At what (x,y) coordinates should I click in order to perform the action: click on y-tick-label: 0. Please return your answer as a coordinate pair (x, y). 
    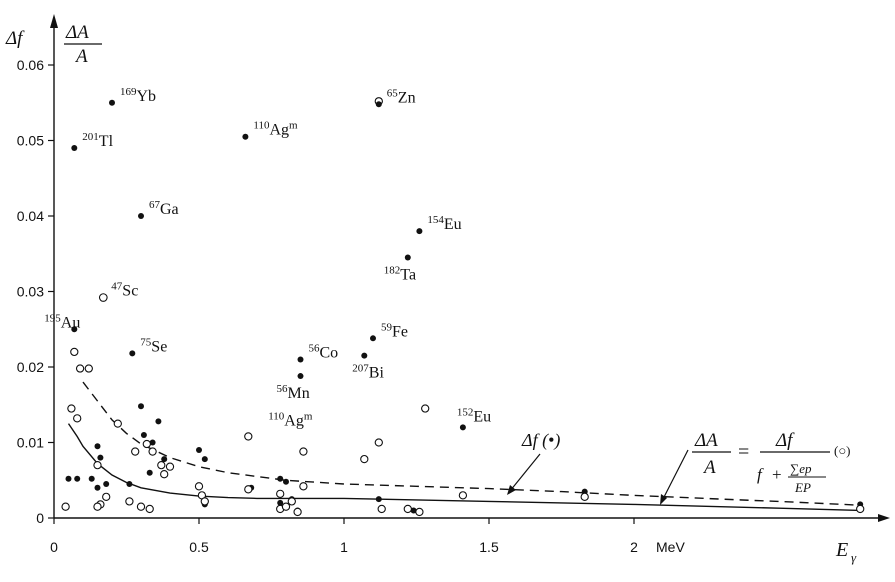
    Looking at the image, I should click on (40, 518).